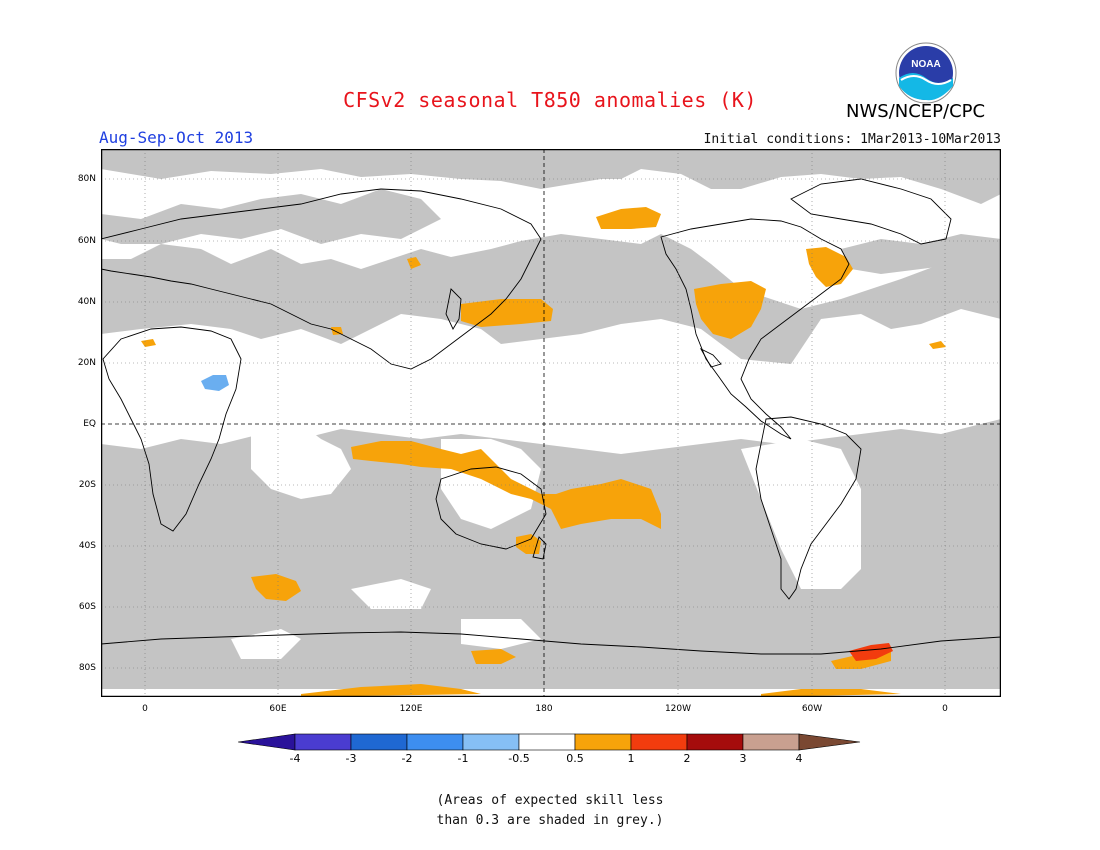 The width and height of the screenshot is (1100, 850). I want to click on lat-label: 60S, so click(87, 607).